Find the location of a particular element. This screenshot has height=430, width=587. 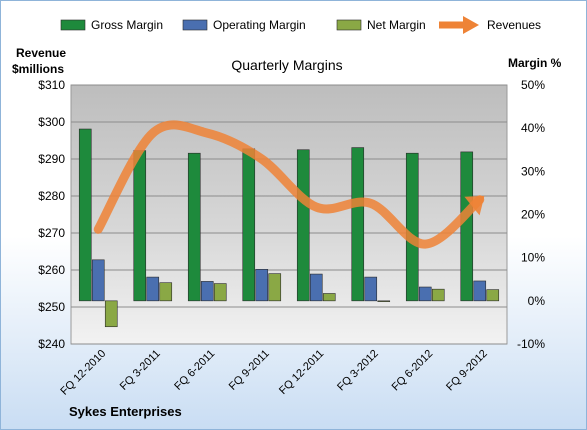

left-tick-label: $290 is located at coordinates (51, 159).